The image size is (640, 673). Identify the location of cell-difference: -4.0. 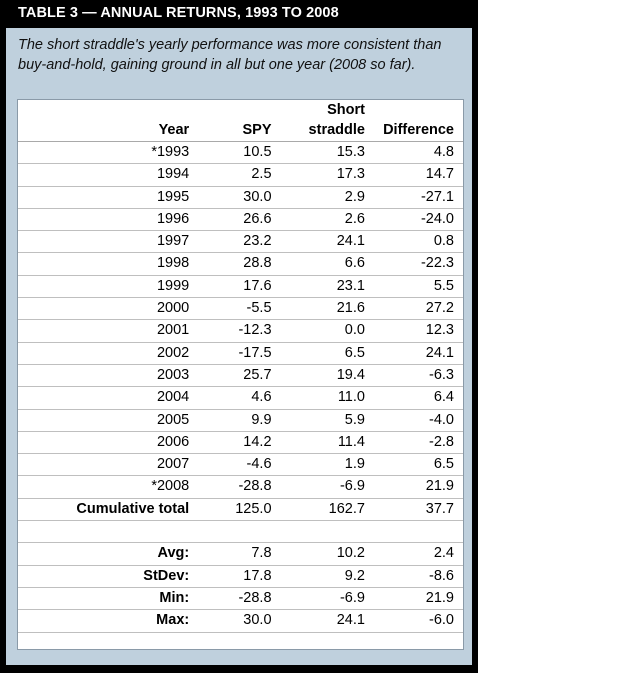
(418, 420).